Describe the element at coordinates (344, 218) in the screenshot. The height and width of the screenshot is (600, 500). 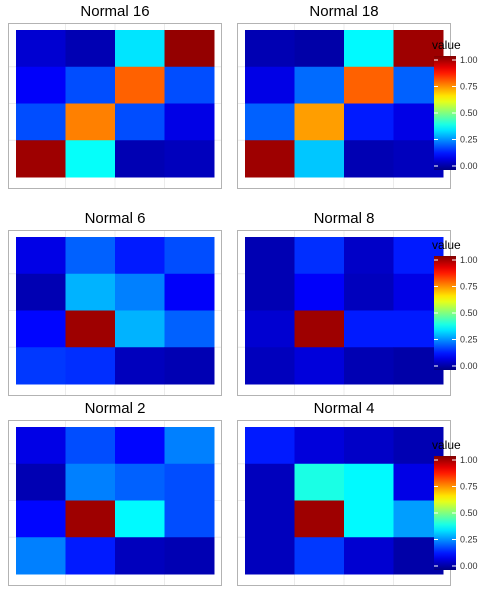
I see `panel-title: Normal 8` at that location.